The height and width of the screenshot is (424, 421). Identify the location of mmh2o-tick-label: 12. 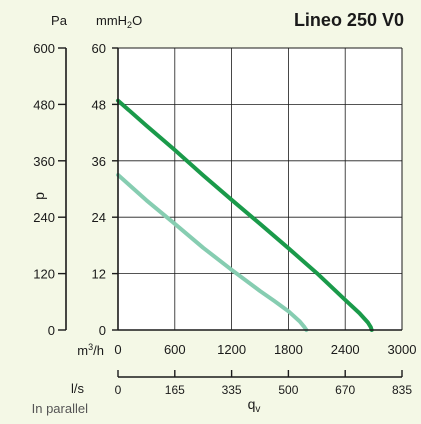
(99, 274).